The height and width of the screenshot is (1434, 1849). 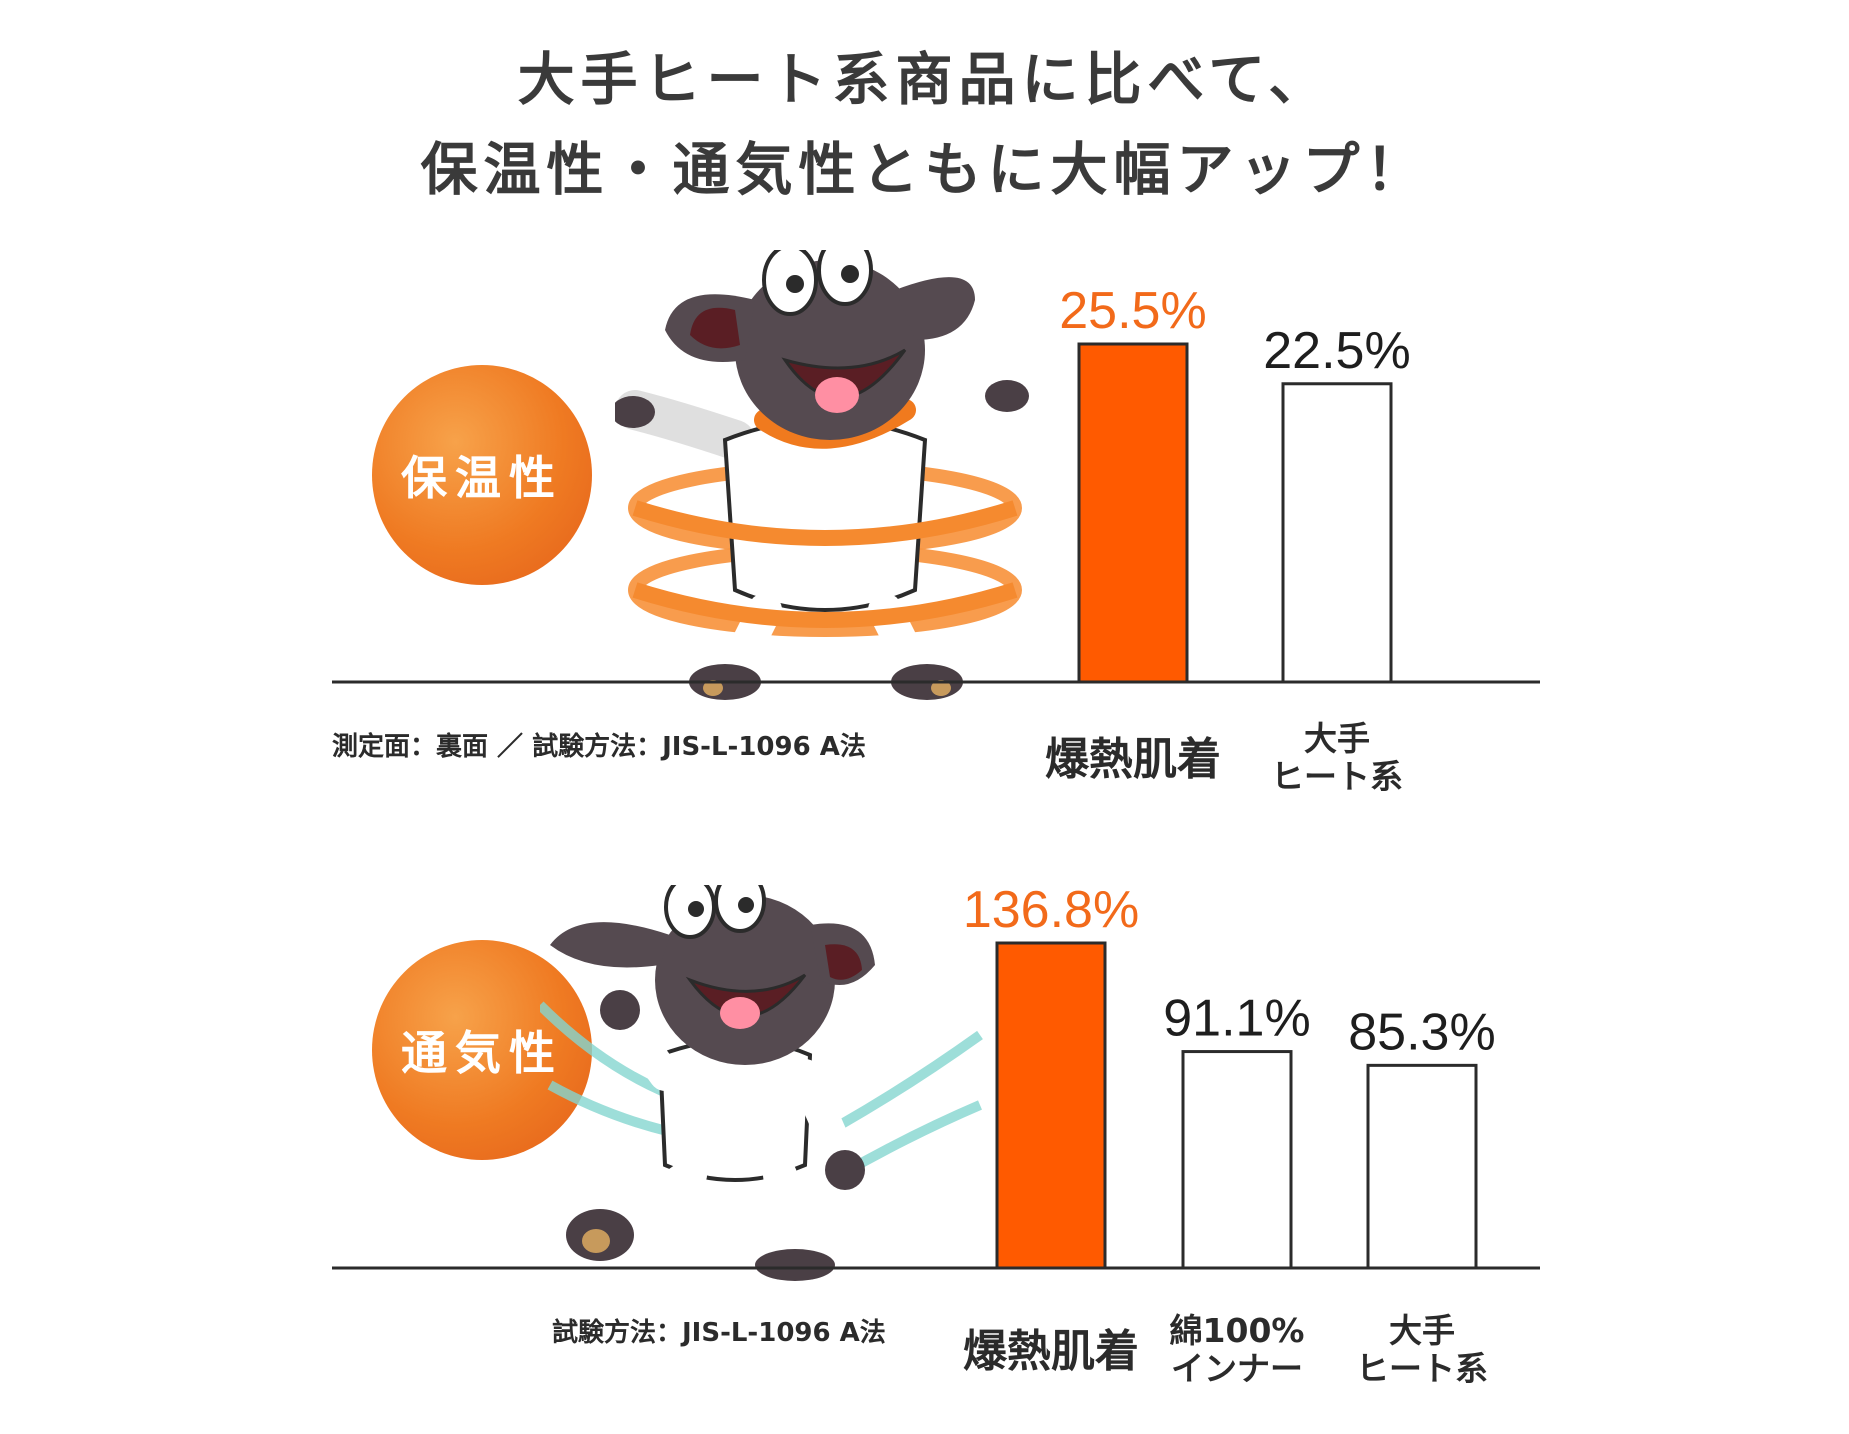 What do you see at coordinates (482, 1050) in the screenshot?
I see `breathability-badge: 通気性` at bounding box center [482, 1050].